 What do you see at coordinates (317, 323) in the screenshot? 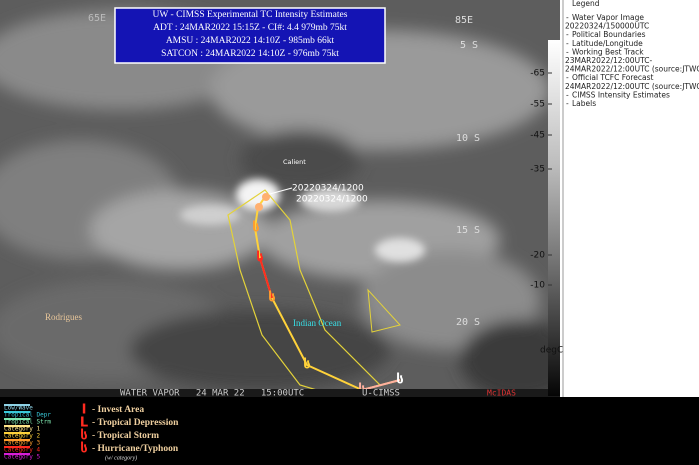
I see `ocean-label: Indian Ocean` at bounding box center [317, 323].